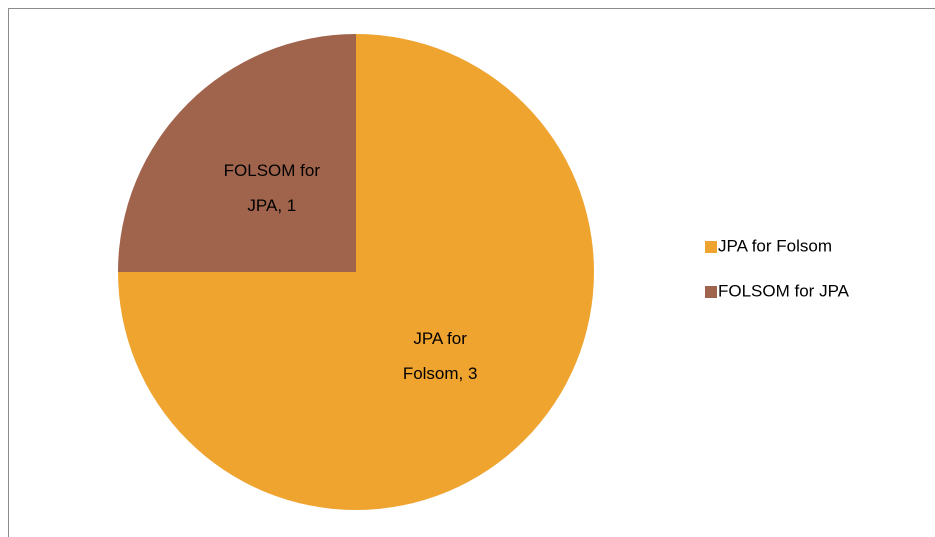 The image size is (935, 537). Describe the element at coordinates (784, 290) in the screenshot. I see `legend-label: FOLSOM for JPA` at that location.